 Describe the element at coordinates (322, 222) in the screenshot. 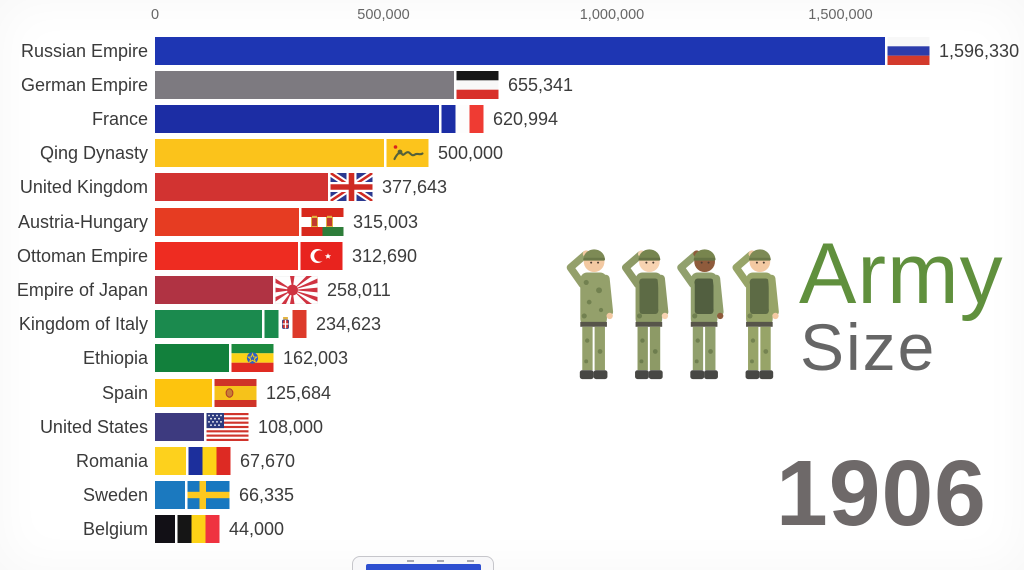

I see `austria-hungary-flag-icon` at that location.